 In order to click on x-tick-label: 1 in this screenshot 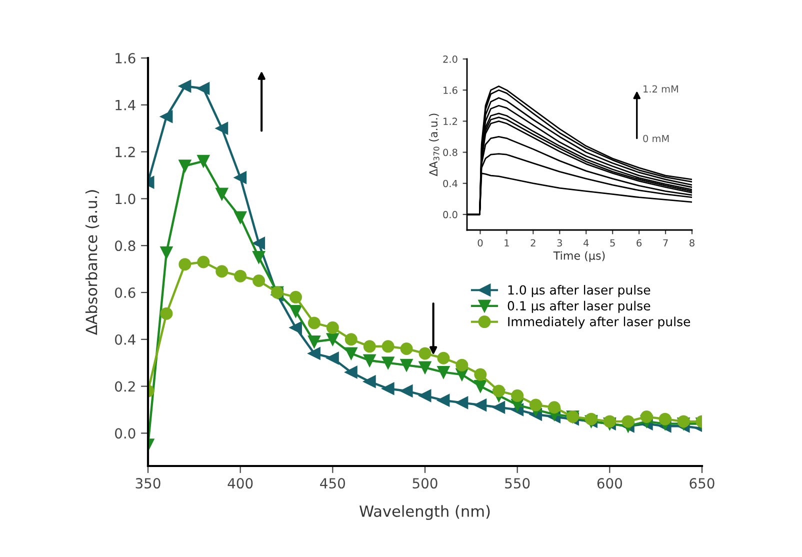, I will do `click(506, 242)`.